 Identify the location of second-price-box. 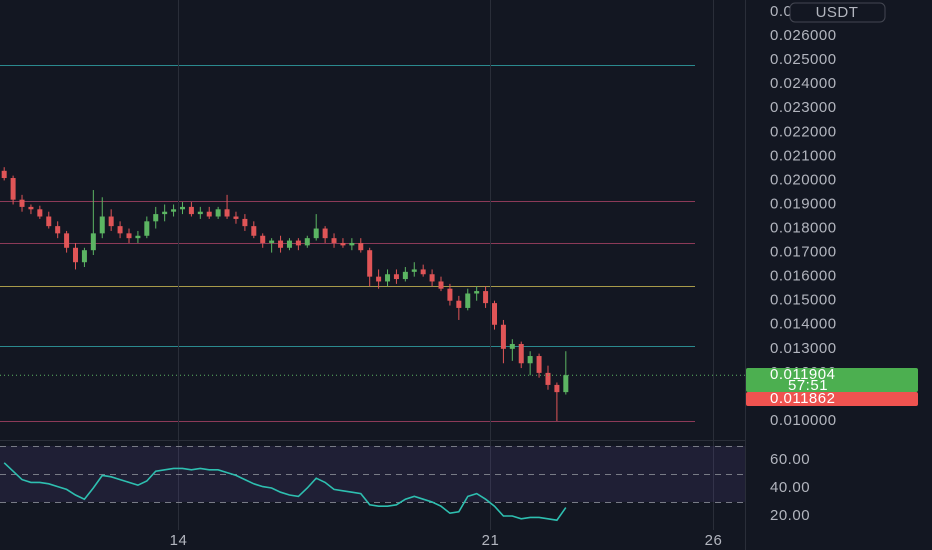
(832, 399).